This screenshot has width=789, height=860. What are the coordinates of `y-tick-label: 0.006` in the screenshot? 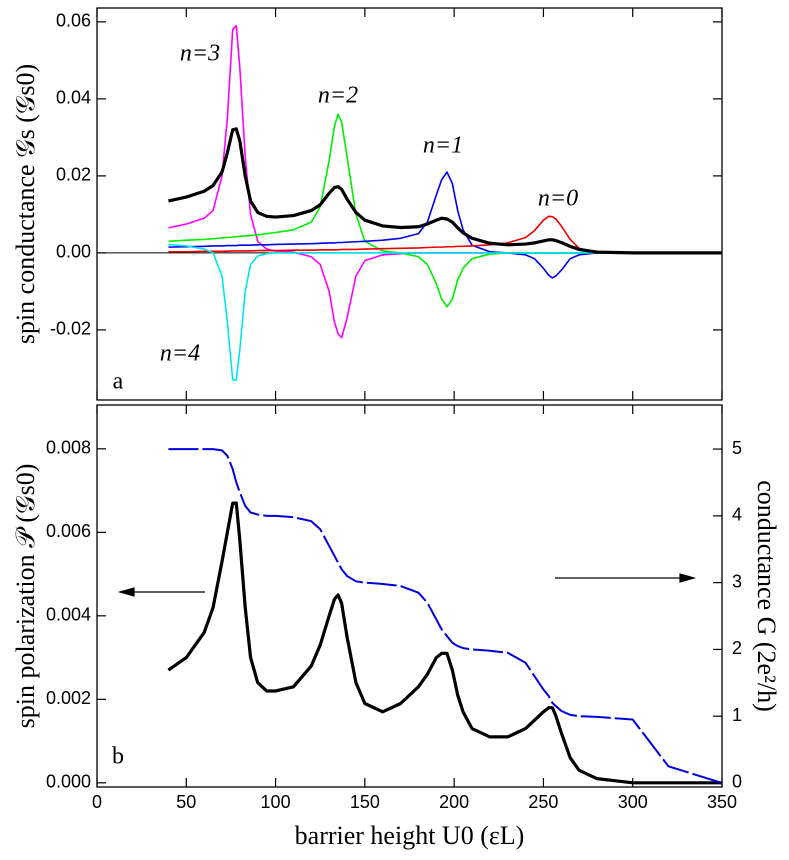 It's located at (68, 531).